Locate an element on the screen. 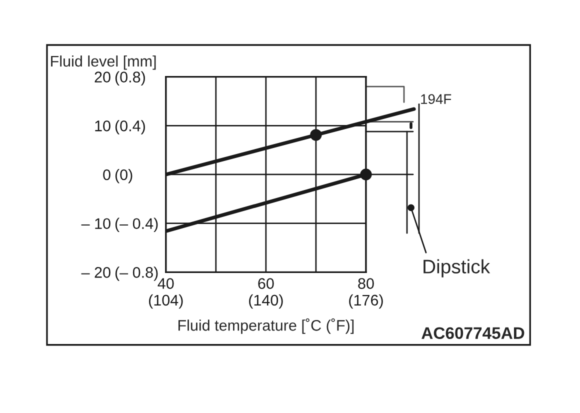 This screenshot has height=413, width=580. y-tick-label: 20 is located at coordinates (102, 77).